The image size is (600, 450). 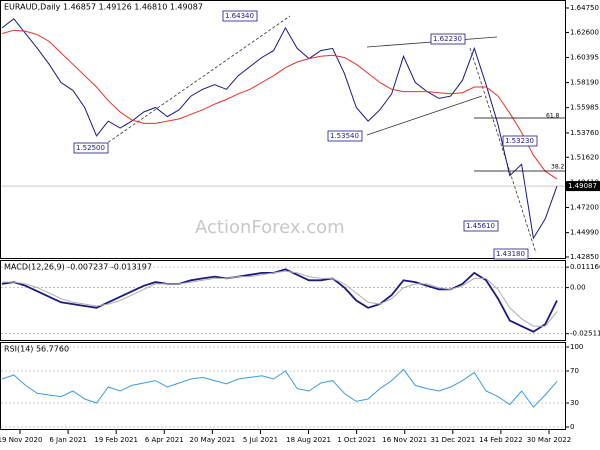 I want to click on x-tick-label: 30 Mar 2022, so click(x=549, y=440).